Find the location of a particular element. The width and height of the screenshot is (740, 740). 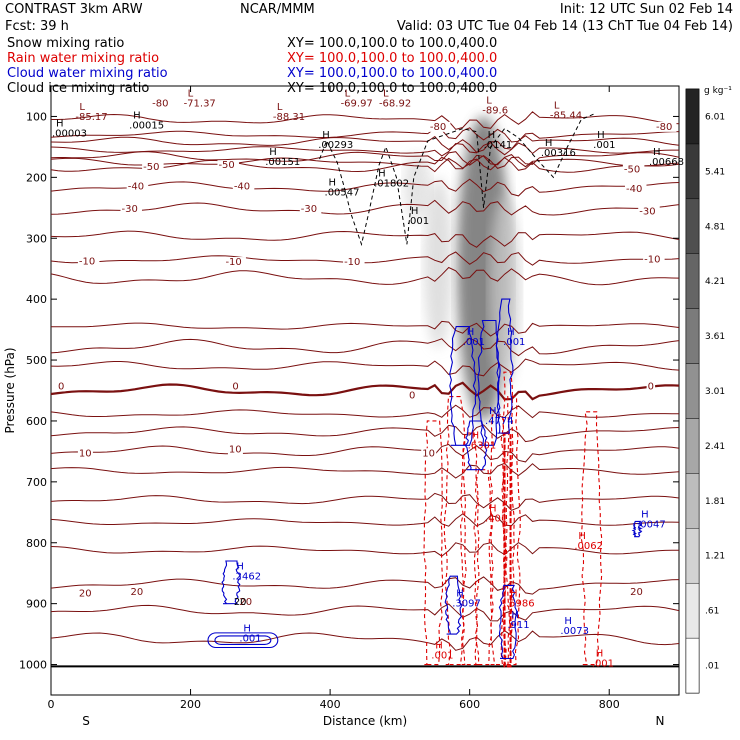

isotherm-label-22: 10 is located at coordinates (428, 453).